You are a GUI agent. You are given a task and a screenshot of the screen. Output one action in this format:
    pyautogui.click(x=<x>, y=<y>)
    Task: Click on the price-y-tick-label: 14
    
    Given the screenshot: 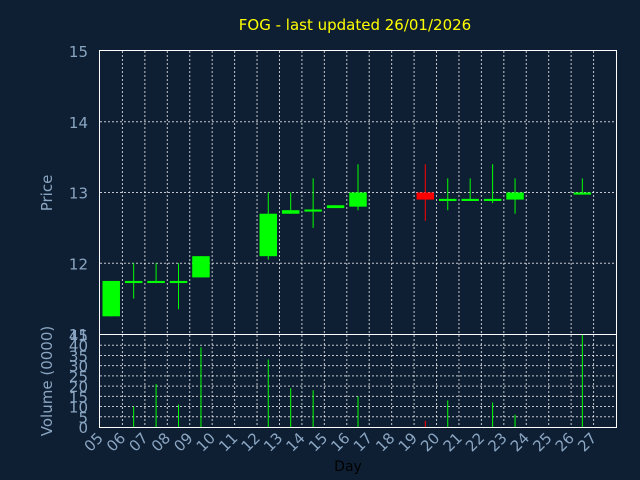 What is the action you would take?
    pyautogui.click(x=78, y=123)
    